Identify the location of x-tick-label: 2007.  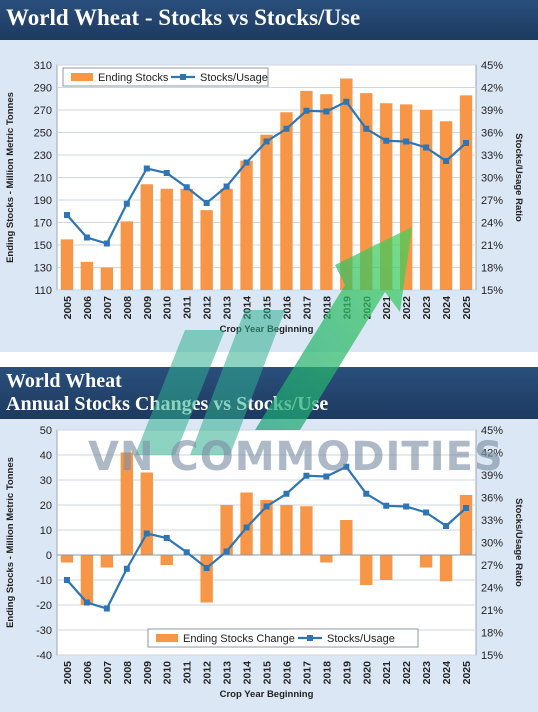
(108, 308).